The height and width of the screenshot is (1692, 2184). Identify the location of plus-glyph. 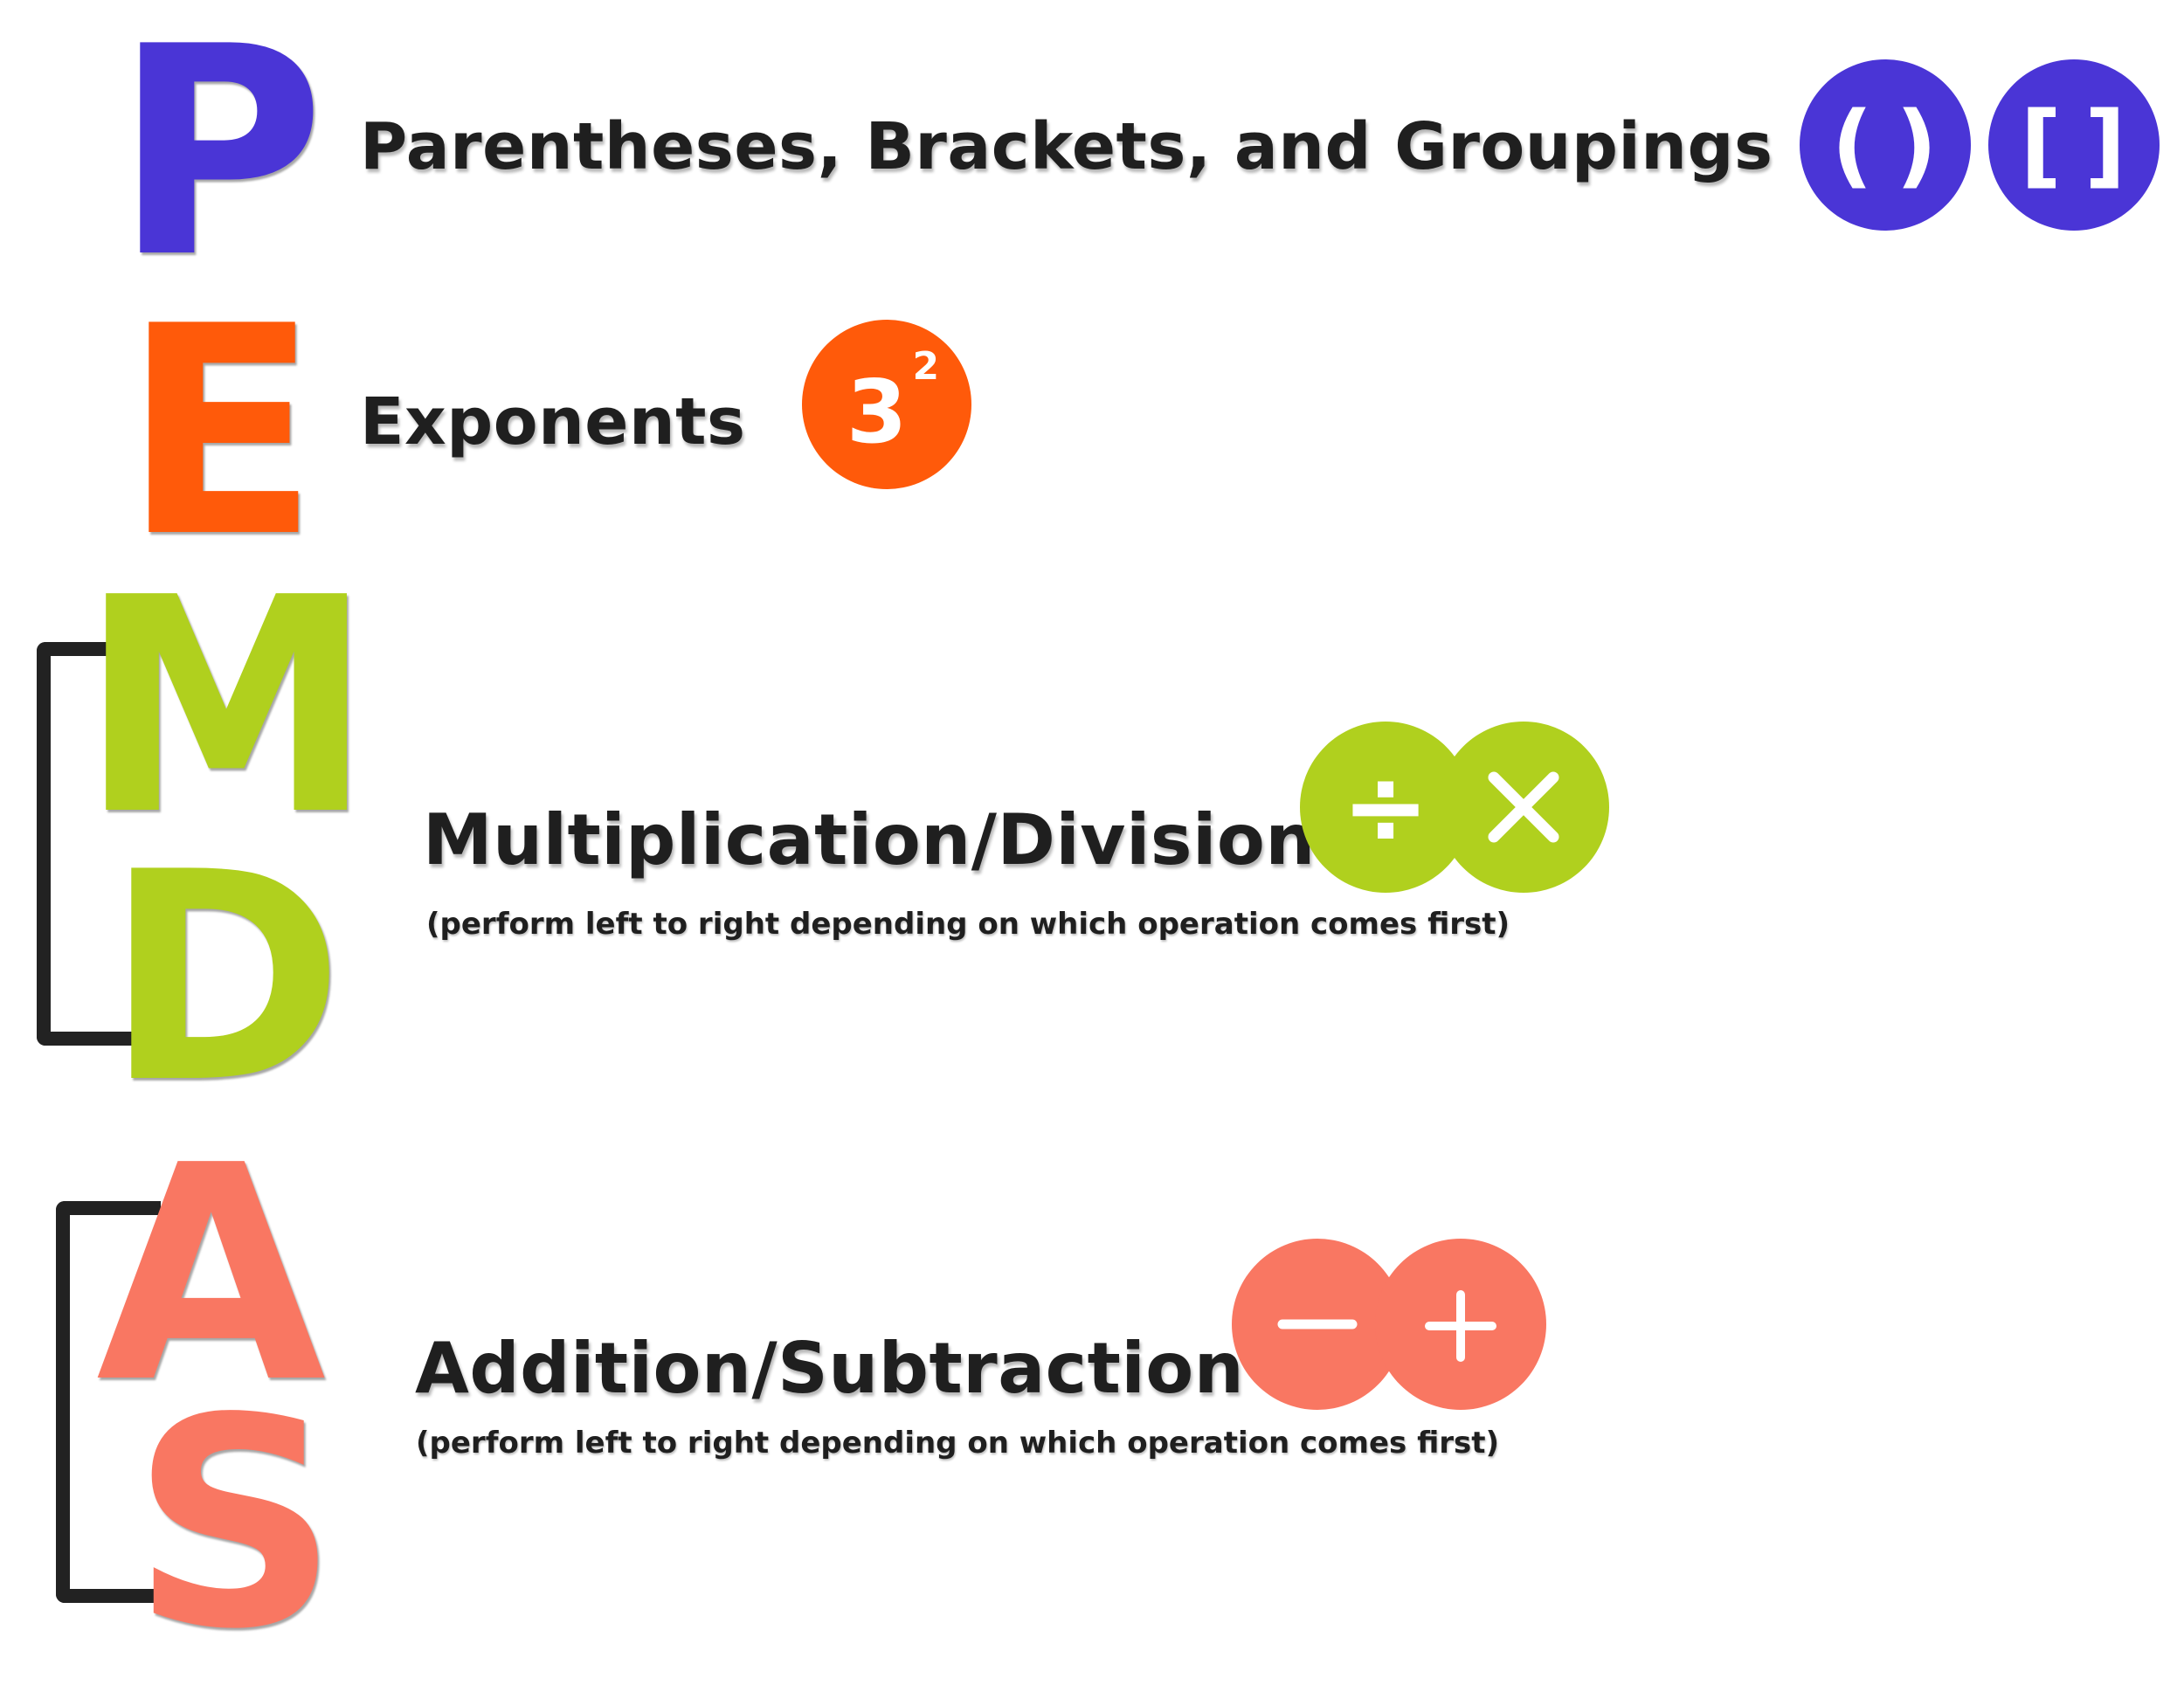
(1460, 1326).